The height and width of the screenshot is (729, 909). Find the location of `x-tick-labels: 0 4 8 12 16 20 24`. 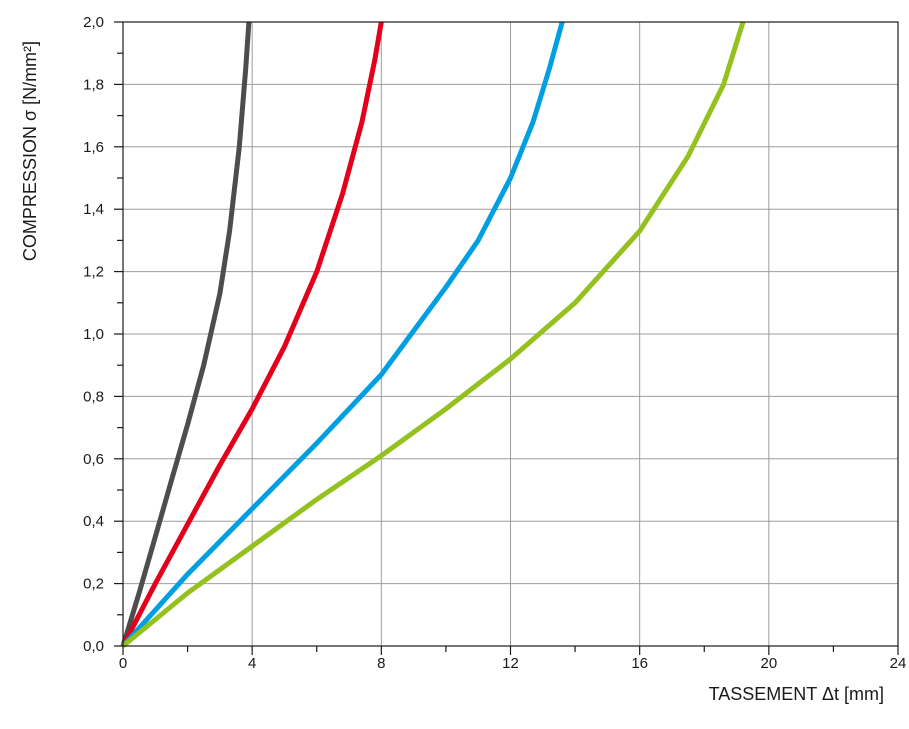

x-tick-labels: 0 4 8 12 16 20 24 is located at coordinates (513, 663).